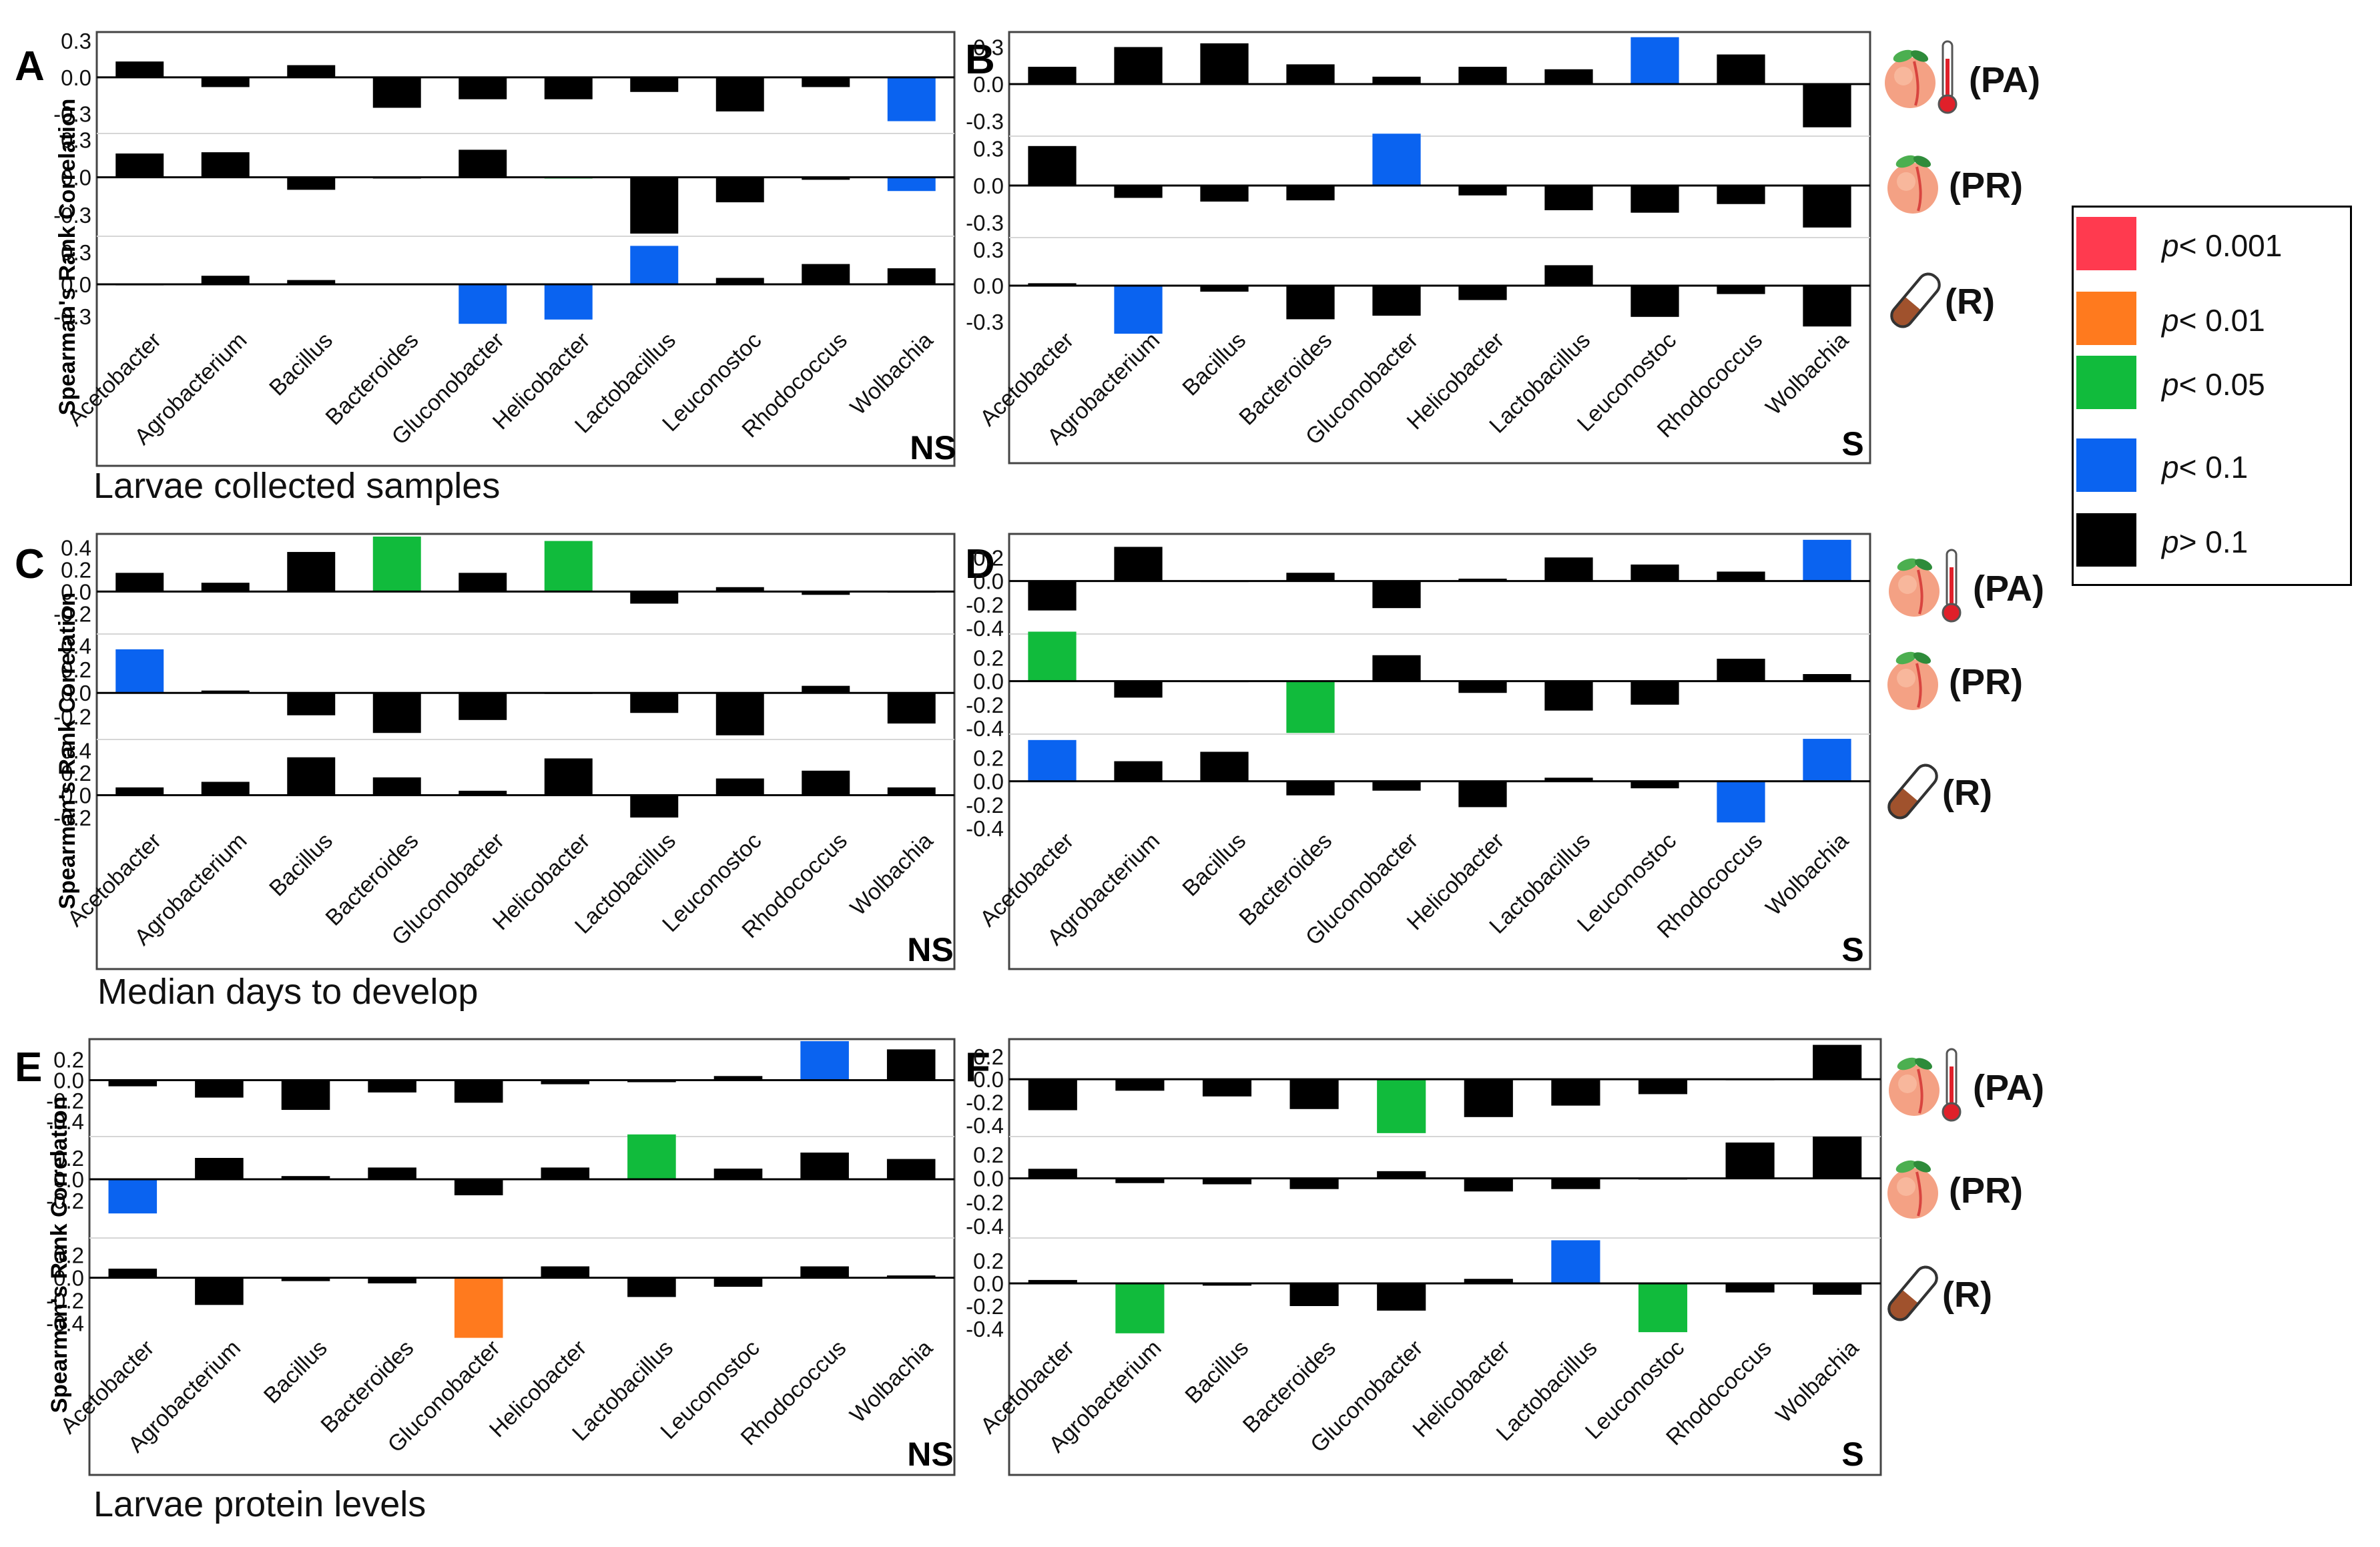 The height and width of the screenshot is (1547, 2380). I want to click on panel-letter: D, so click(980, 564).